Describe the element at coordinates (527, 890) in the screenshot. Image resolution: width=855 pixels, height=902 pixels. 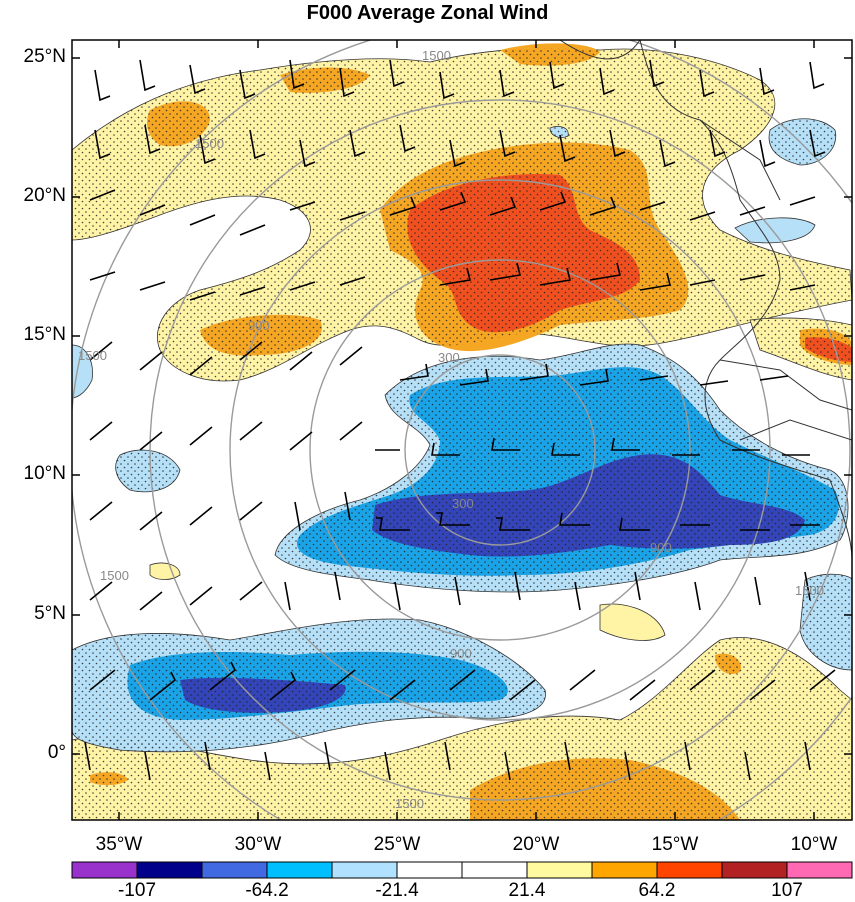
I see `colorbar-label: 21.4` at that location.